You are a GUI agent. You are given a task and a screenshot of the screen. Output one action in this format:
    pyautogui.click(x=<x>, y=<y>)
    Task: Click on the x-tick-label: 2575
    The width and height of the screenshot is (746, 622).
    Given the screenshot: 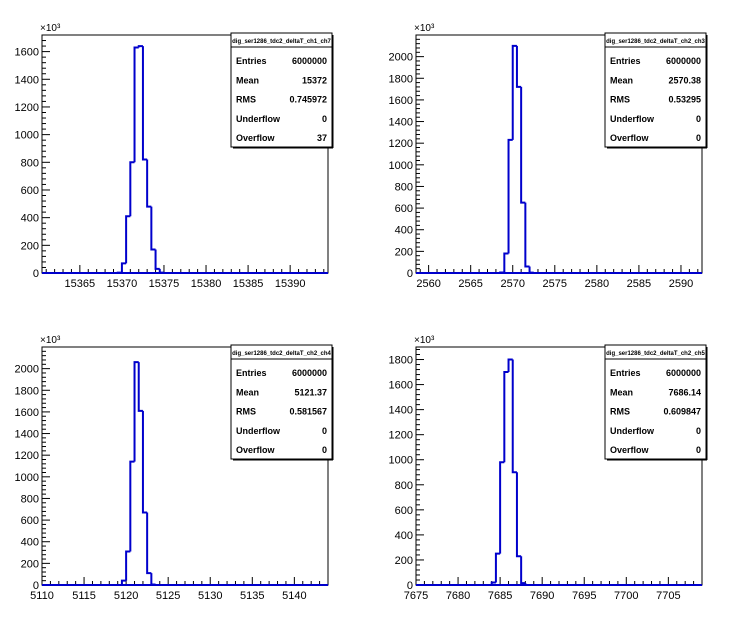 What is the action you would take?
    pyautogui.click(x=555, y=284)
    